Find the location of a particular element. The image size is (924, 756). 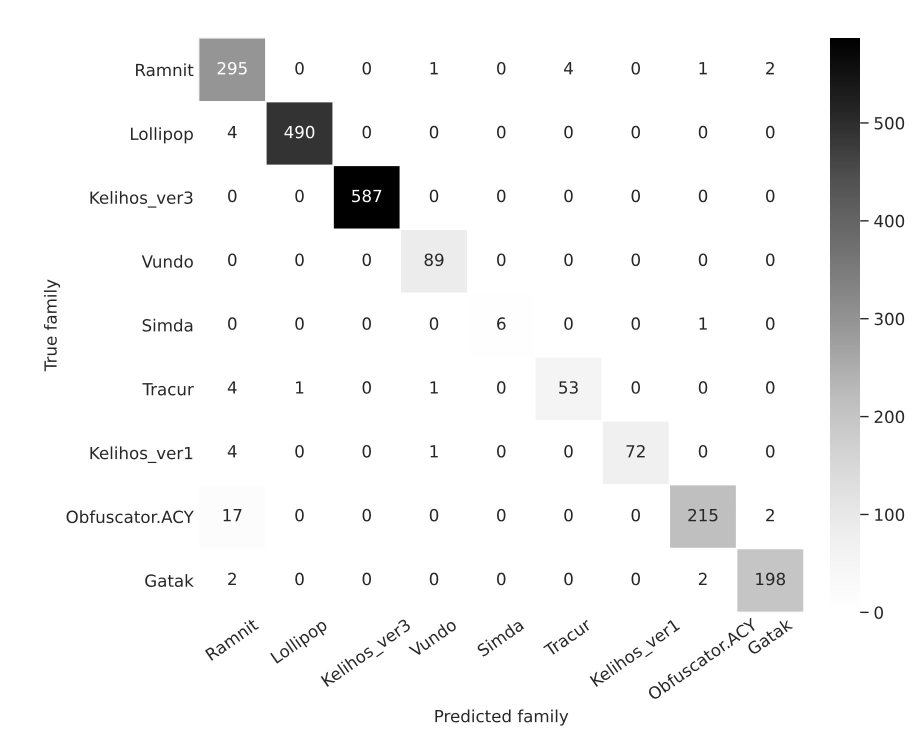

y-tick-label: Simda is located at coordinates (167, 325).